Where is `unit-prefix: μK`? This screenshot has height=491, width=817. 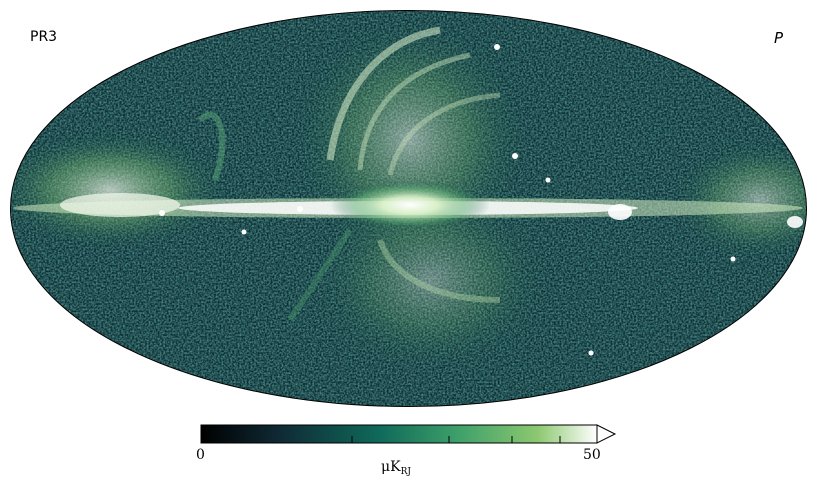
unit-prefix: μK is located at coordinates (391, 467).